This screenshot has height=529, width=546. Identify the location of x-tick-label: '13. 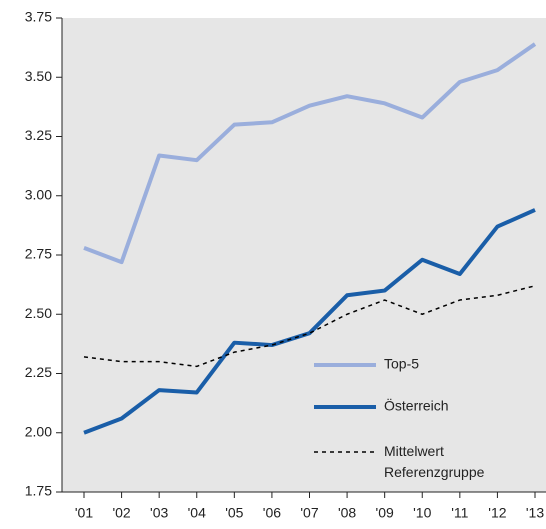
(535, 513).